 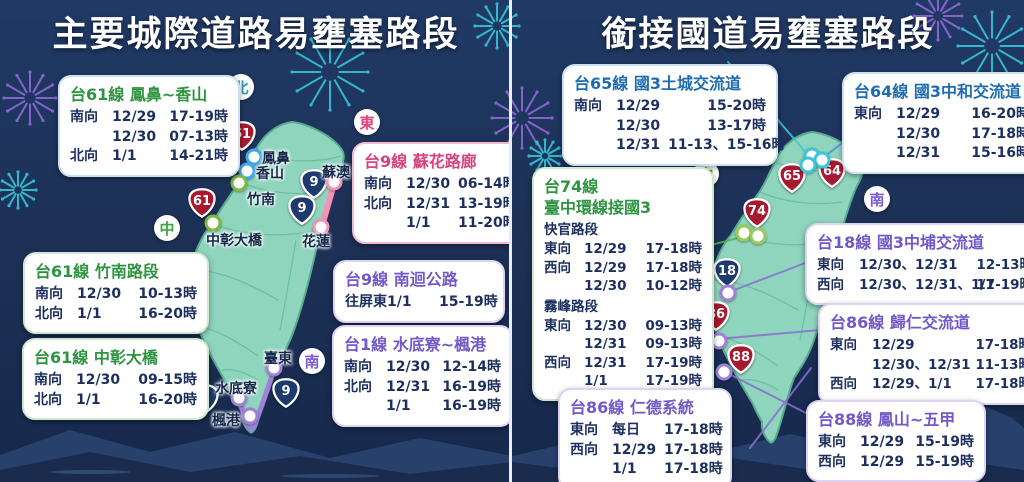 I want to click on box-title: 台1線 水底寮~楓港, so click(x=415, y=344).